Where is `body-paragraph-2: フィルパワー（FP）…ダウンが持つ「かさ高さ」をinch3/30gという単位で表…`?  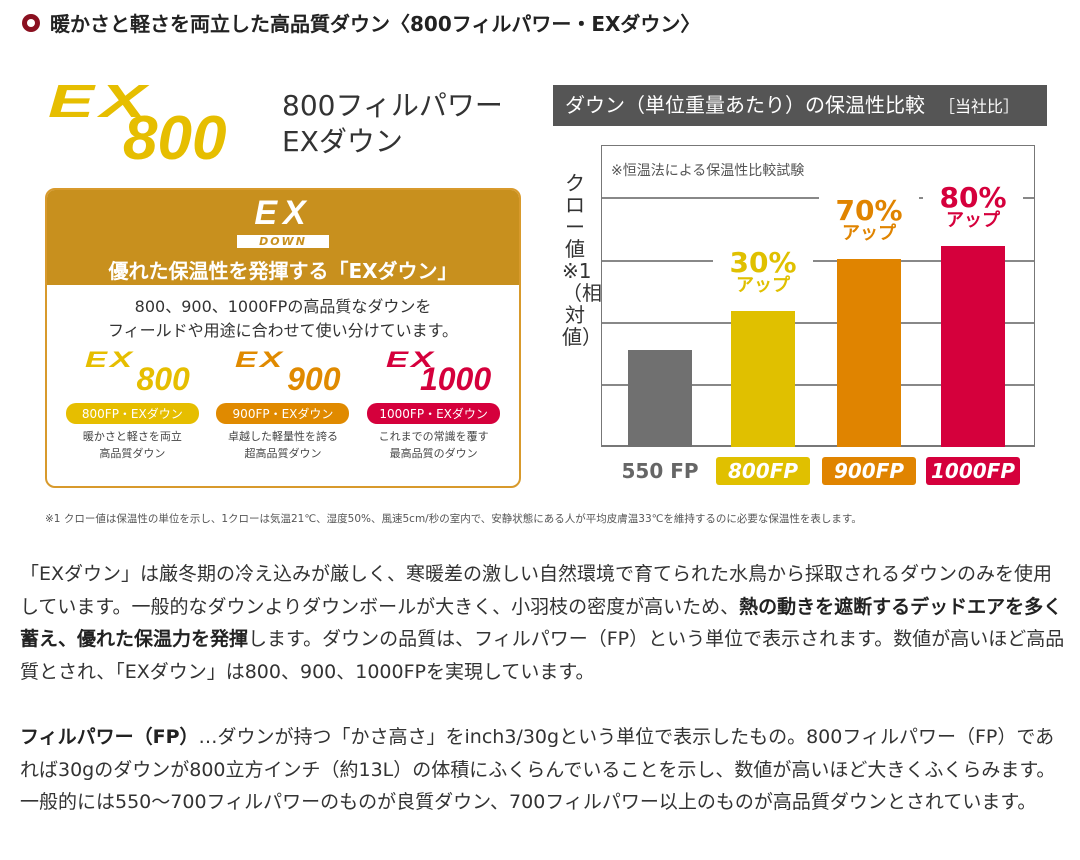
body-paragraph-2: フィルパワー（FP）…ダウンが持つ「かさ高さ」をinch3/30gという単位で表… is located at coordinates (544, 770).